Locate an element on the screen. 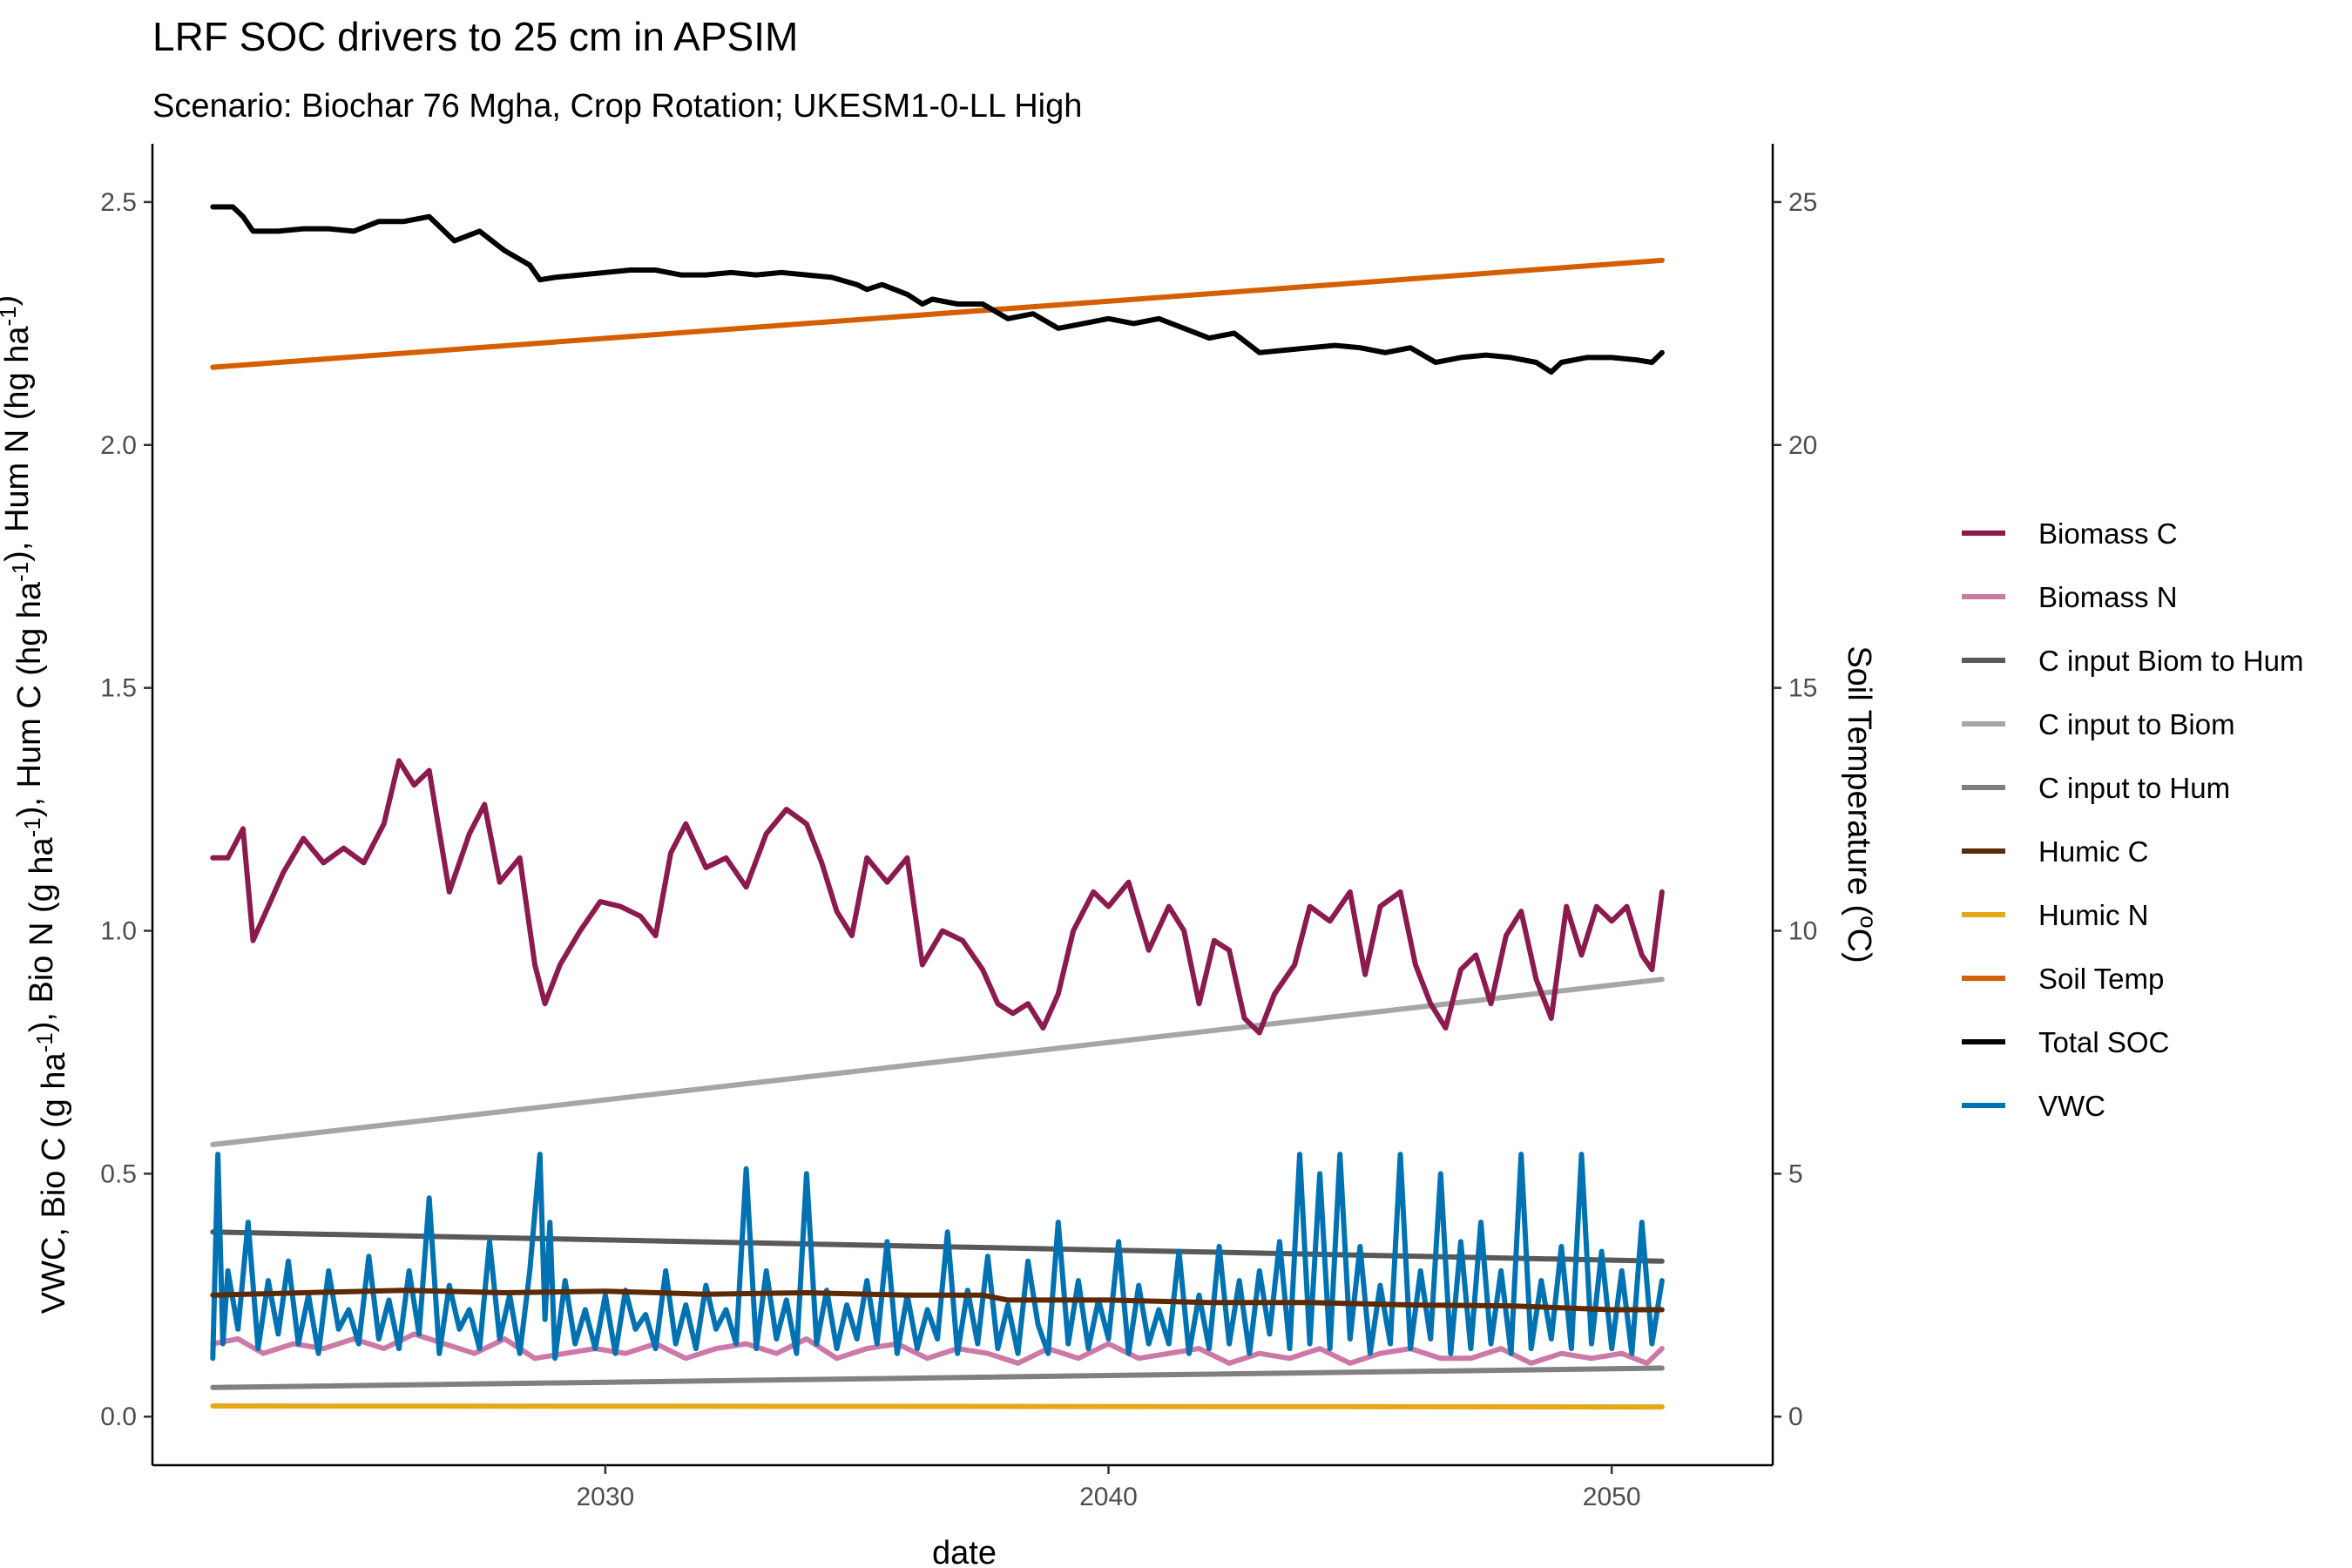  x-tick-label: 2030 is located at coordinates (606, 1497).